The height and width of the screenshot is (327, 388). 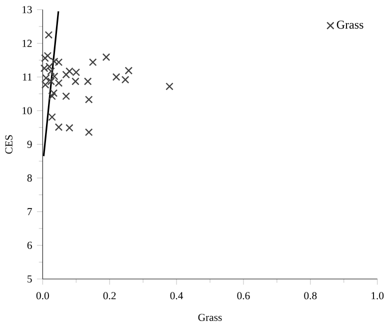 I want to click on x-tick-label: 0.6, so click(x=243, y=296).